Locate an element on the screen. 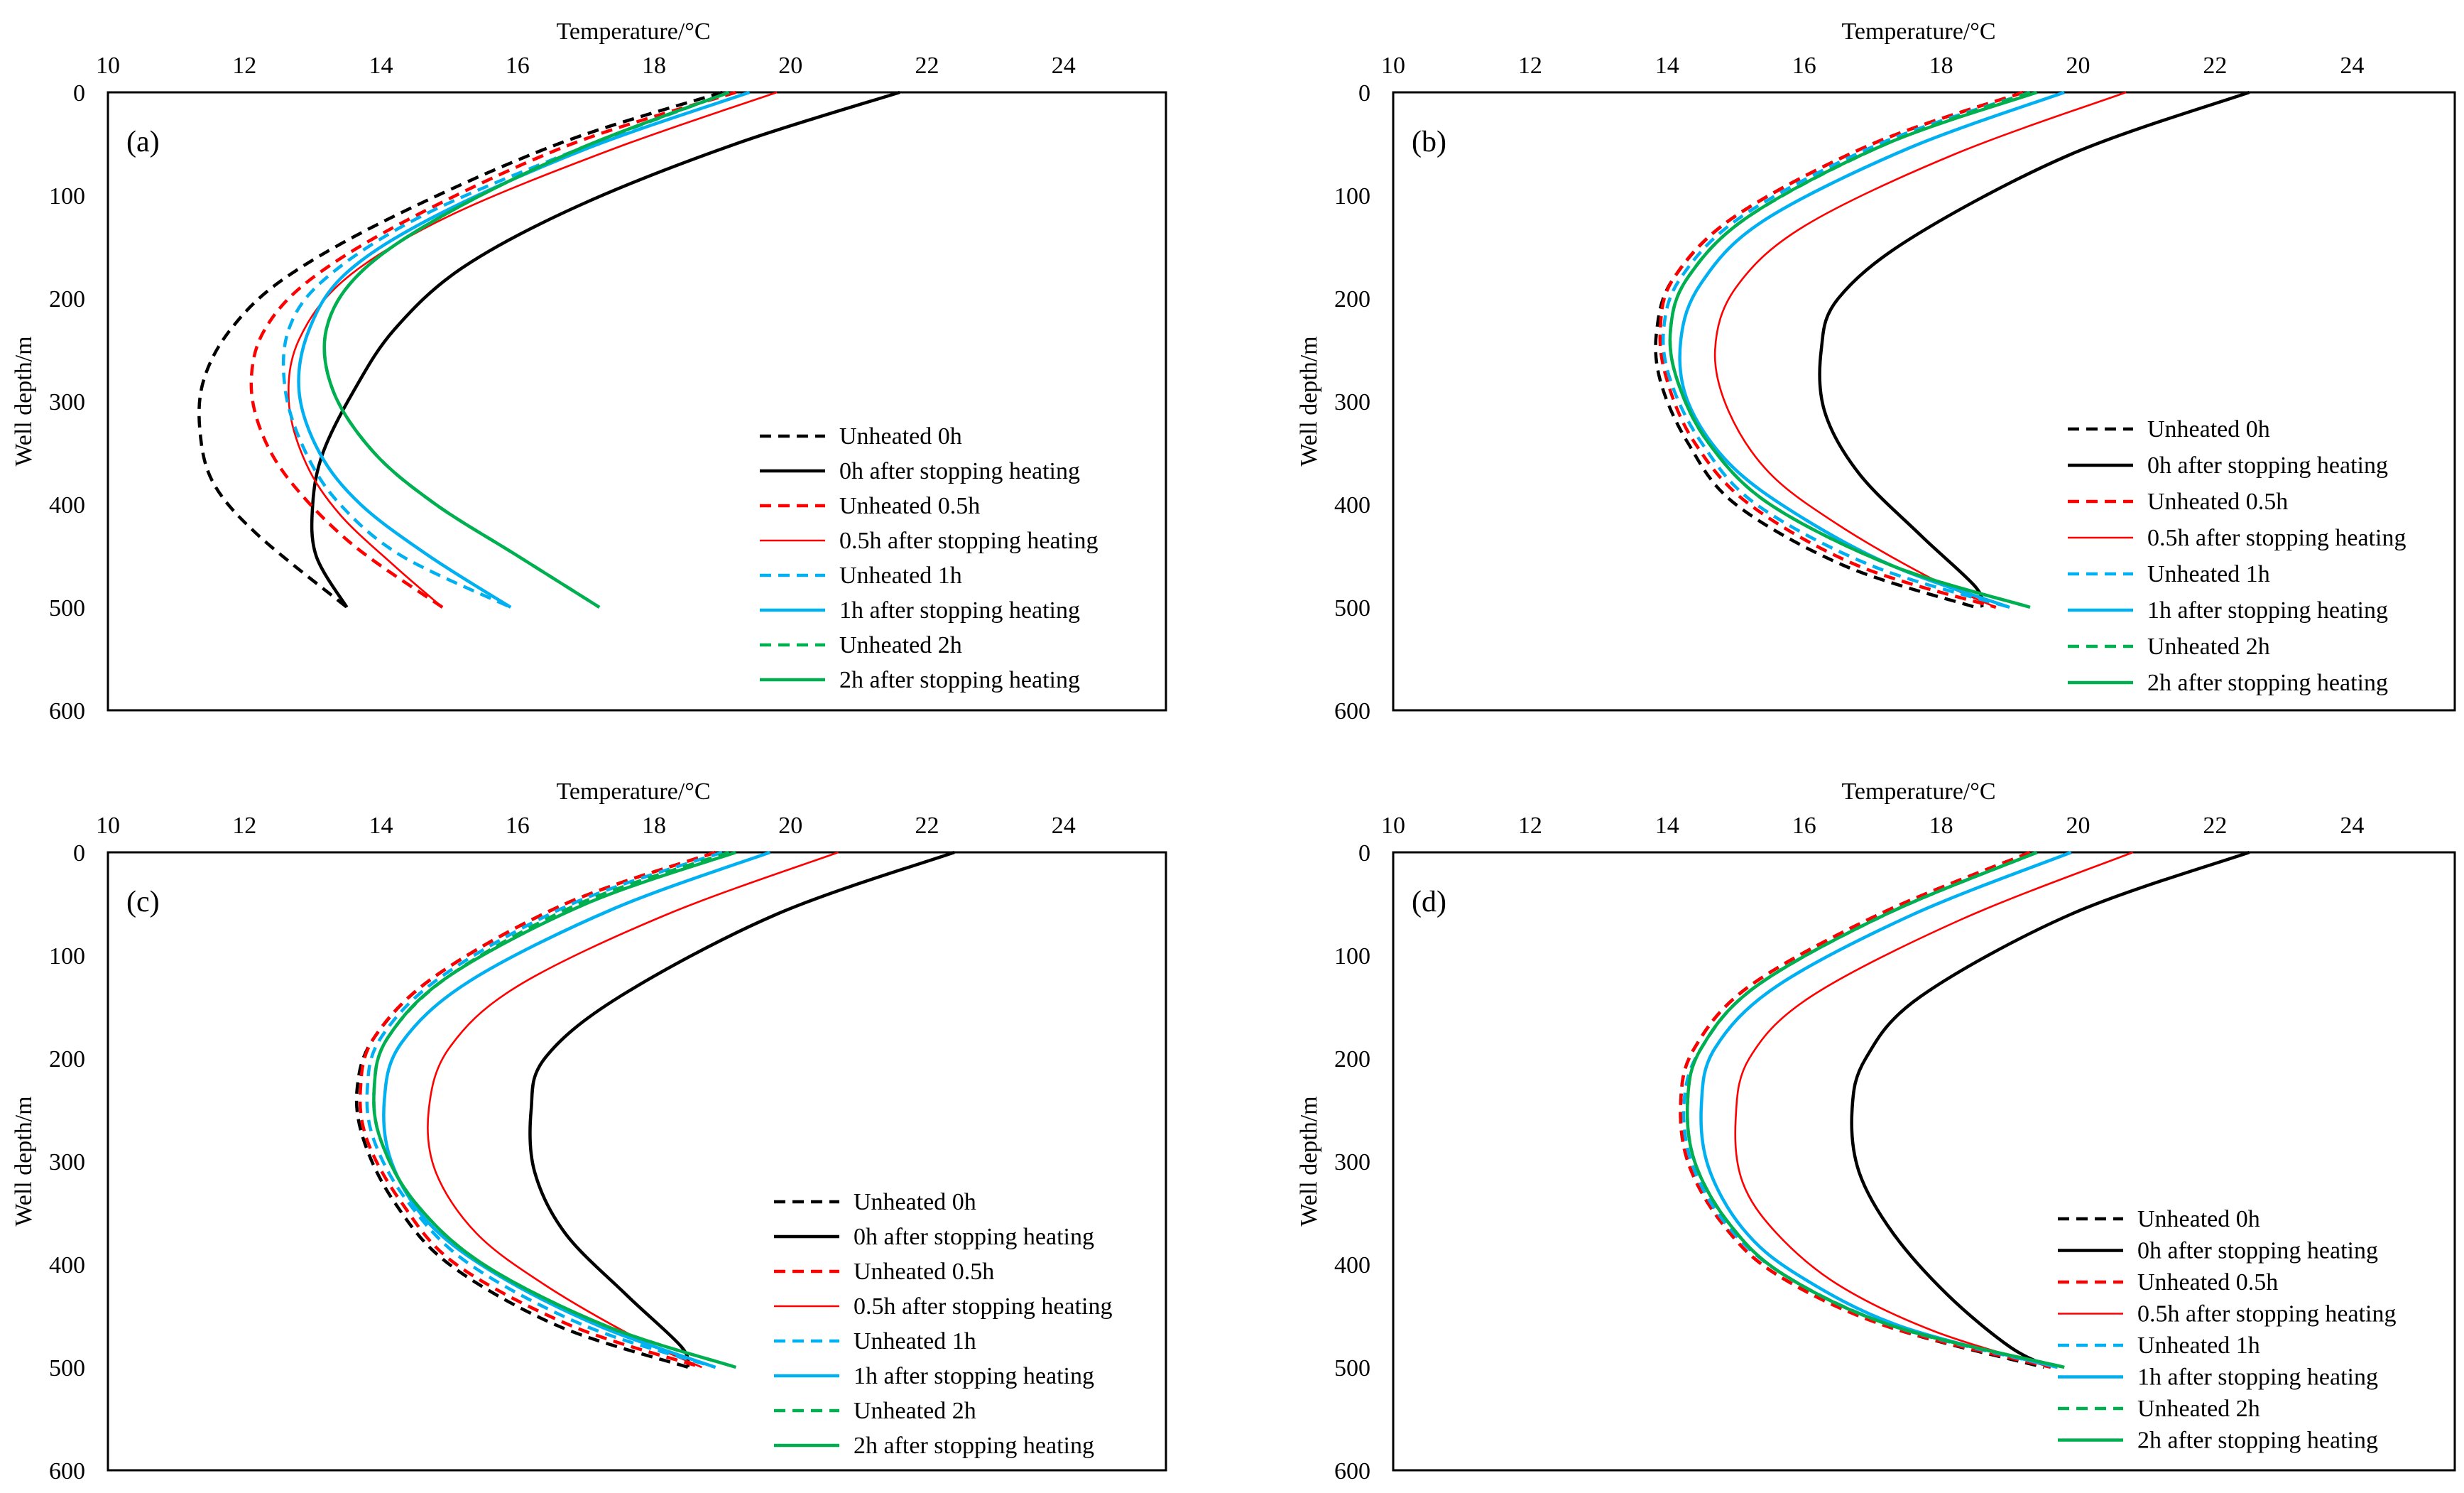  panel-label: (d) is located at coordinates (1429, 902).